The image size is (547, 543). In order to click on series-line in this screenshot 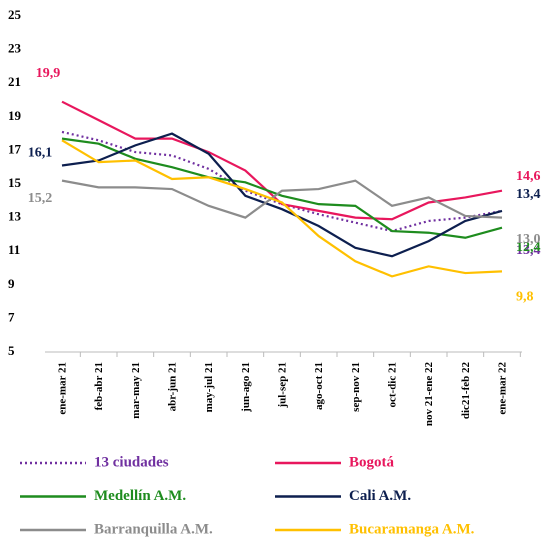, I will do `click(282, 199)`.